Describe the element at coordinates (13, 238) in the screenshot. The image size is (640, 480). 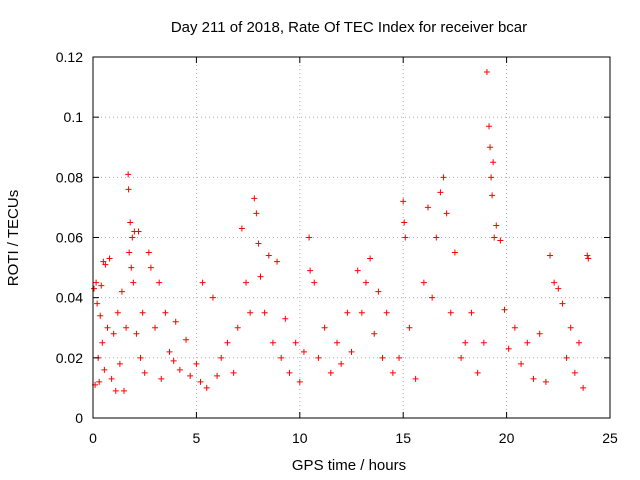
I see `y-axis-label: ROTI / TECUs` at that location.